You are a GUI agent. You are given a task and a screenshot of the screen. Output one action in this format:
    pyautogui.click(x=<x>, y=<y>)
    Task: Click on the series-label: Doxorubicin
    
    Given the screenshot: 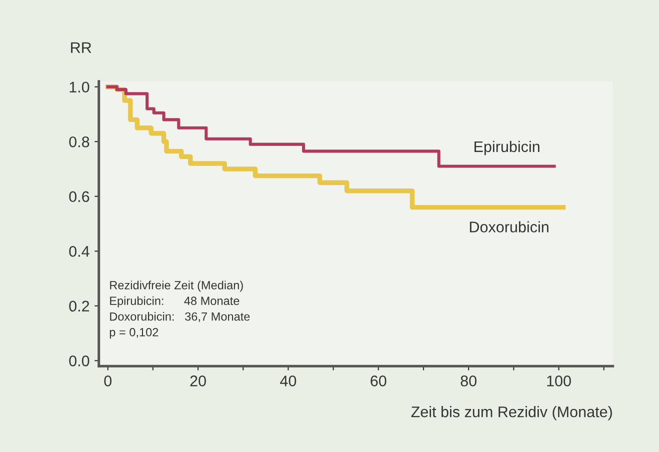 What is the action you would take?
    pyautogui.click(x=509, y=226)
    